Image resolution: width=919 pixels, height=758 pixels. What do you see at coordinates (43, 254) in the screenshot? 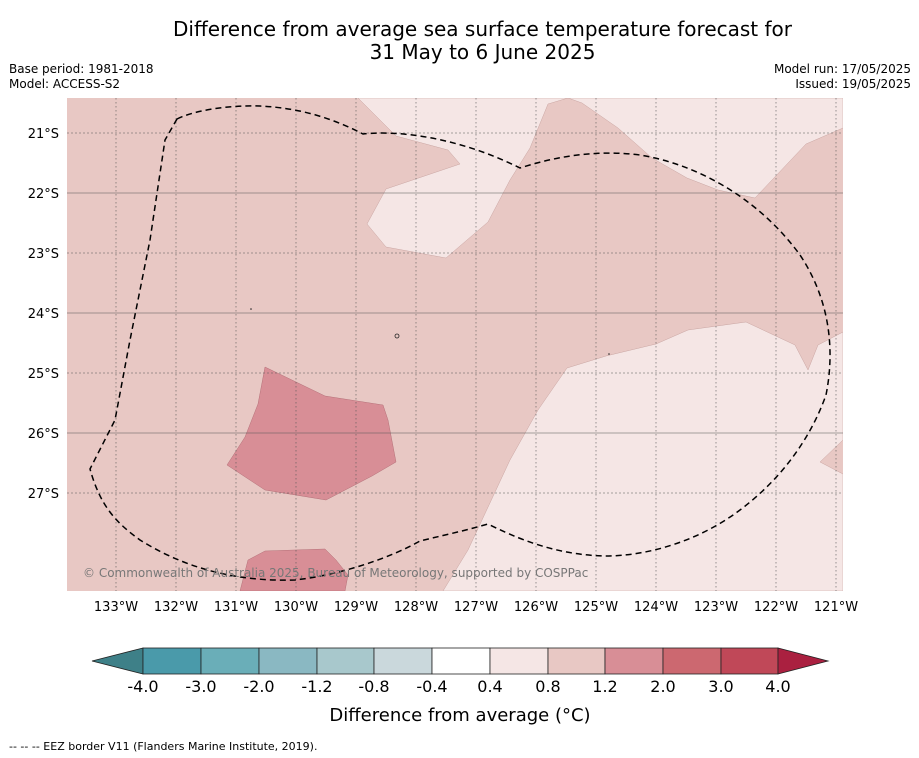
I see `lat-label: 23°S` at bounding box center [43, 254].